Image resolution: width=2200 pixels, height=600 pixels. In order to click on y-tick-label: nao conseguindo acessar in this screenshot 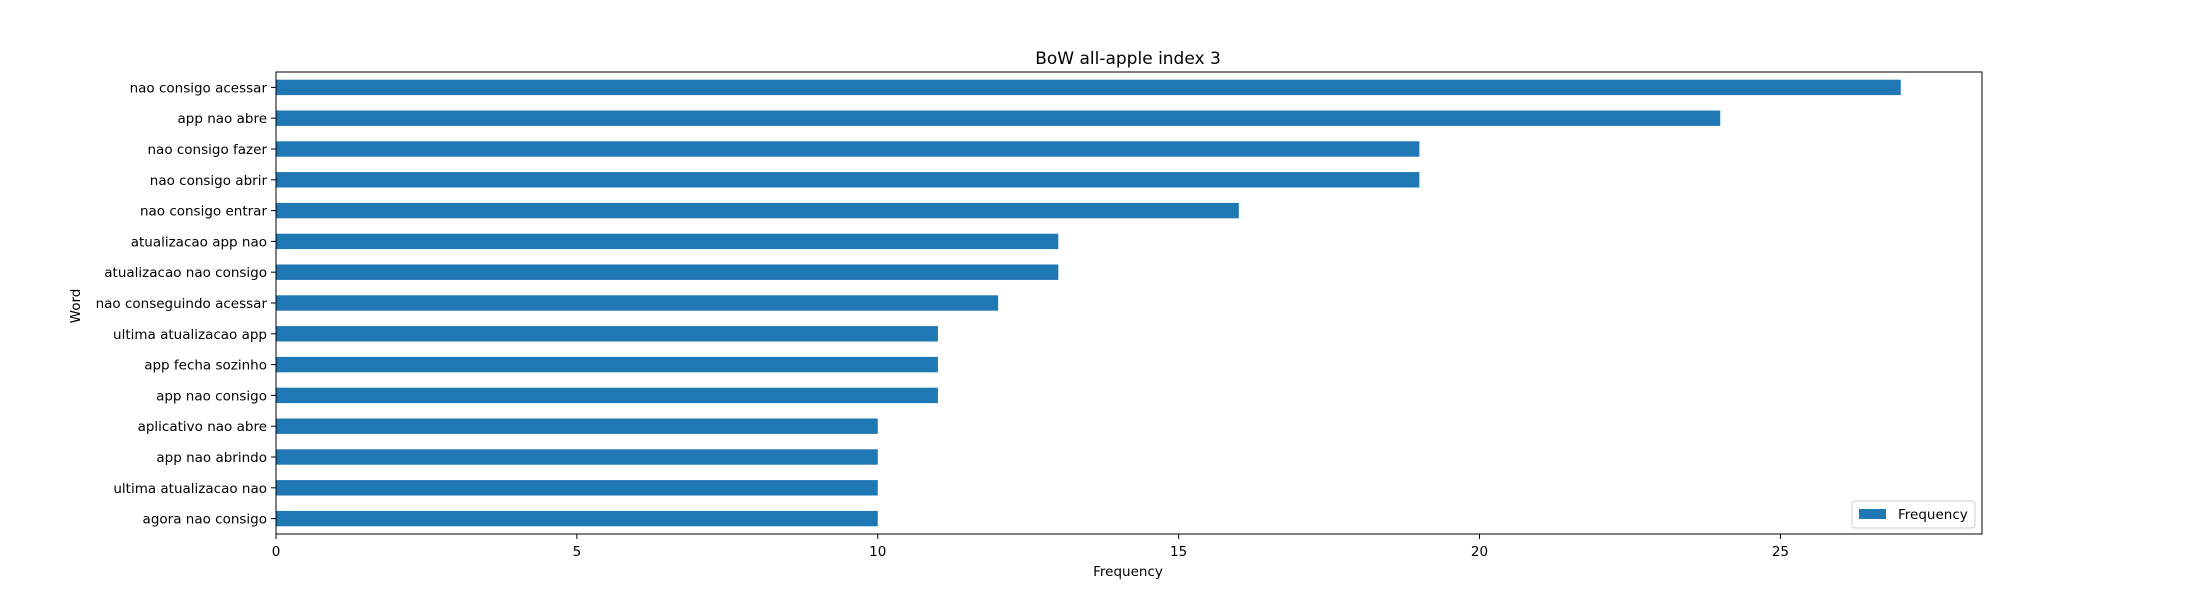, I will do `click(182, 304)`.